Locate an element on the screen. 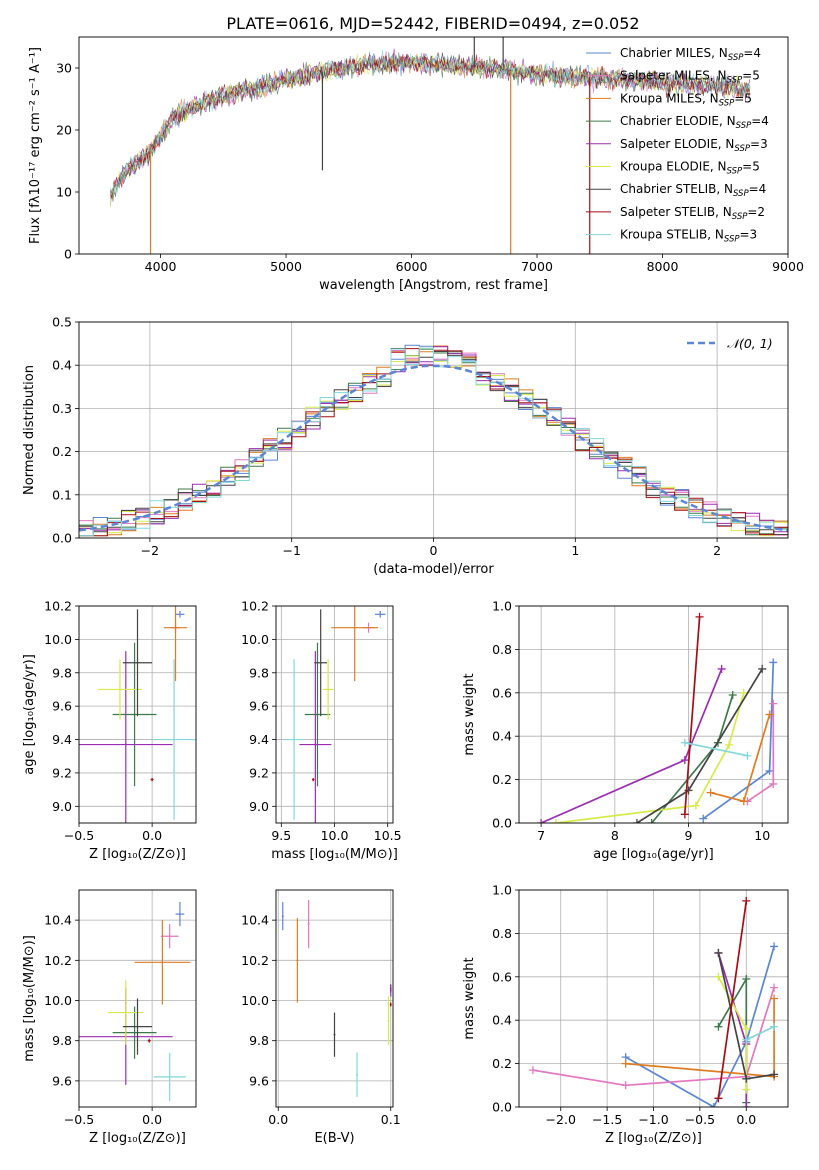  y-tick-label: 0.6 is located at coordinates (502, 976).